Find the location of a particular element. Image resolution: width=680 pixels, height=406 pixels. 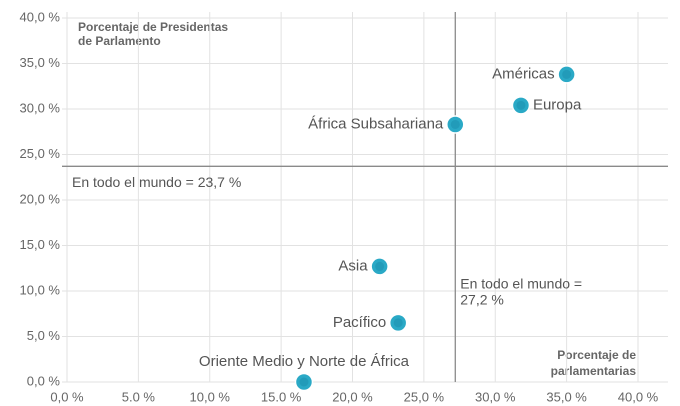

x-tick-label: 30,0 % is located at coordinates (495, 396).